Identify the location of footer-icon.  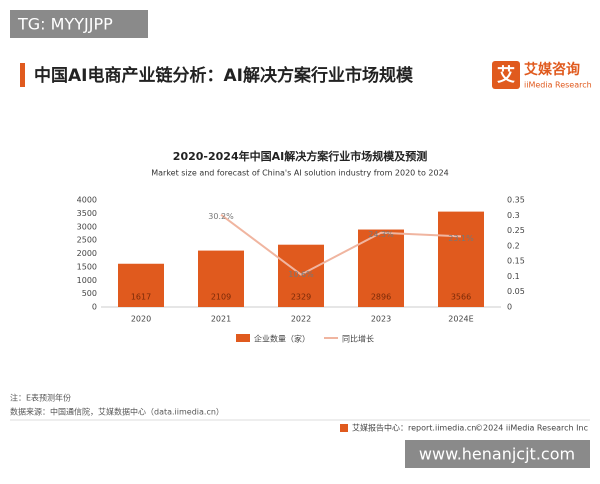
(344, 428).